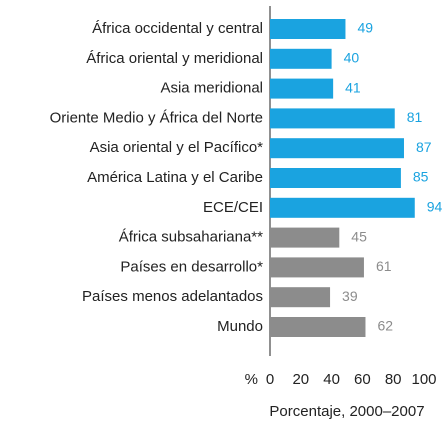 This screenshot has width=446, height=422. I want to click on x-unit: %, so click(251, 379).